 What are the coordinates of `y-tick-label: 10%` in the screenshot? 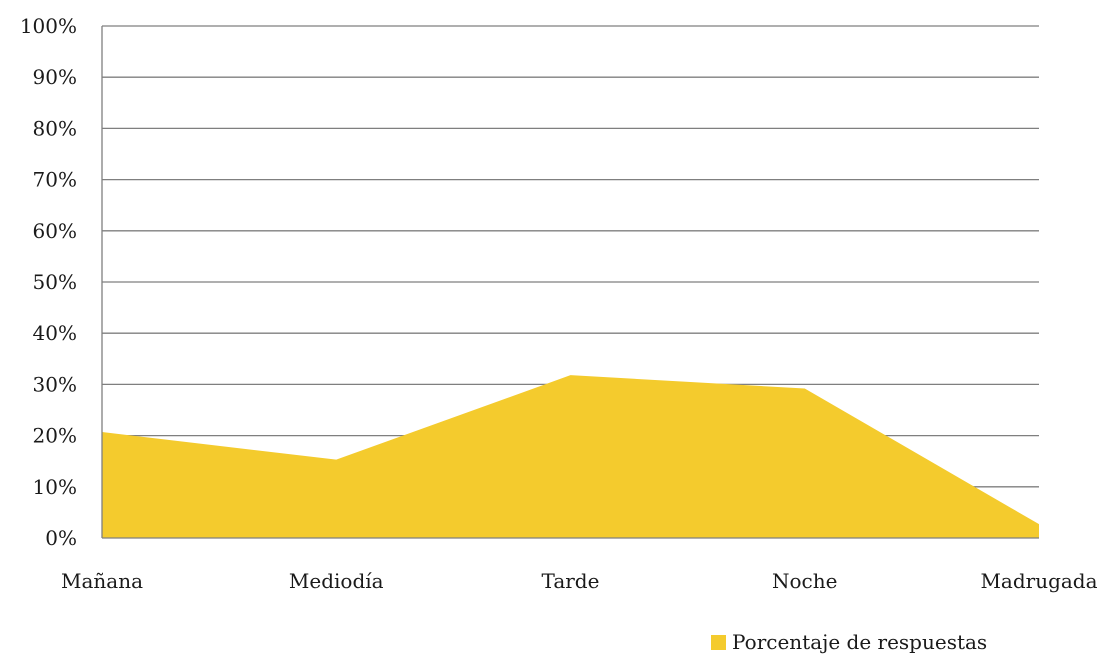 It's located at (55, 487).